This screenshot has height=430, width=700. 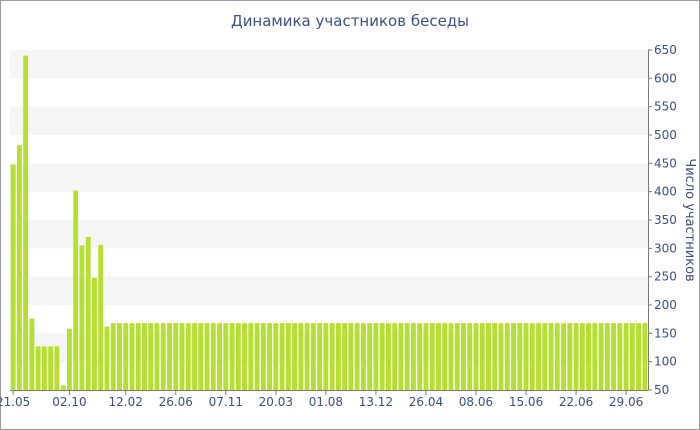 What do you see at coordinates (665, 107) in the screenshot?
I see `y-tick-label: 550` at bounding box center [665, 107].